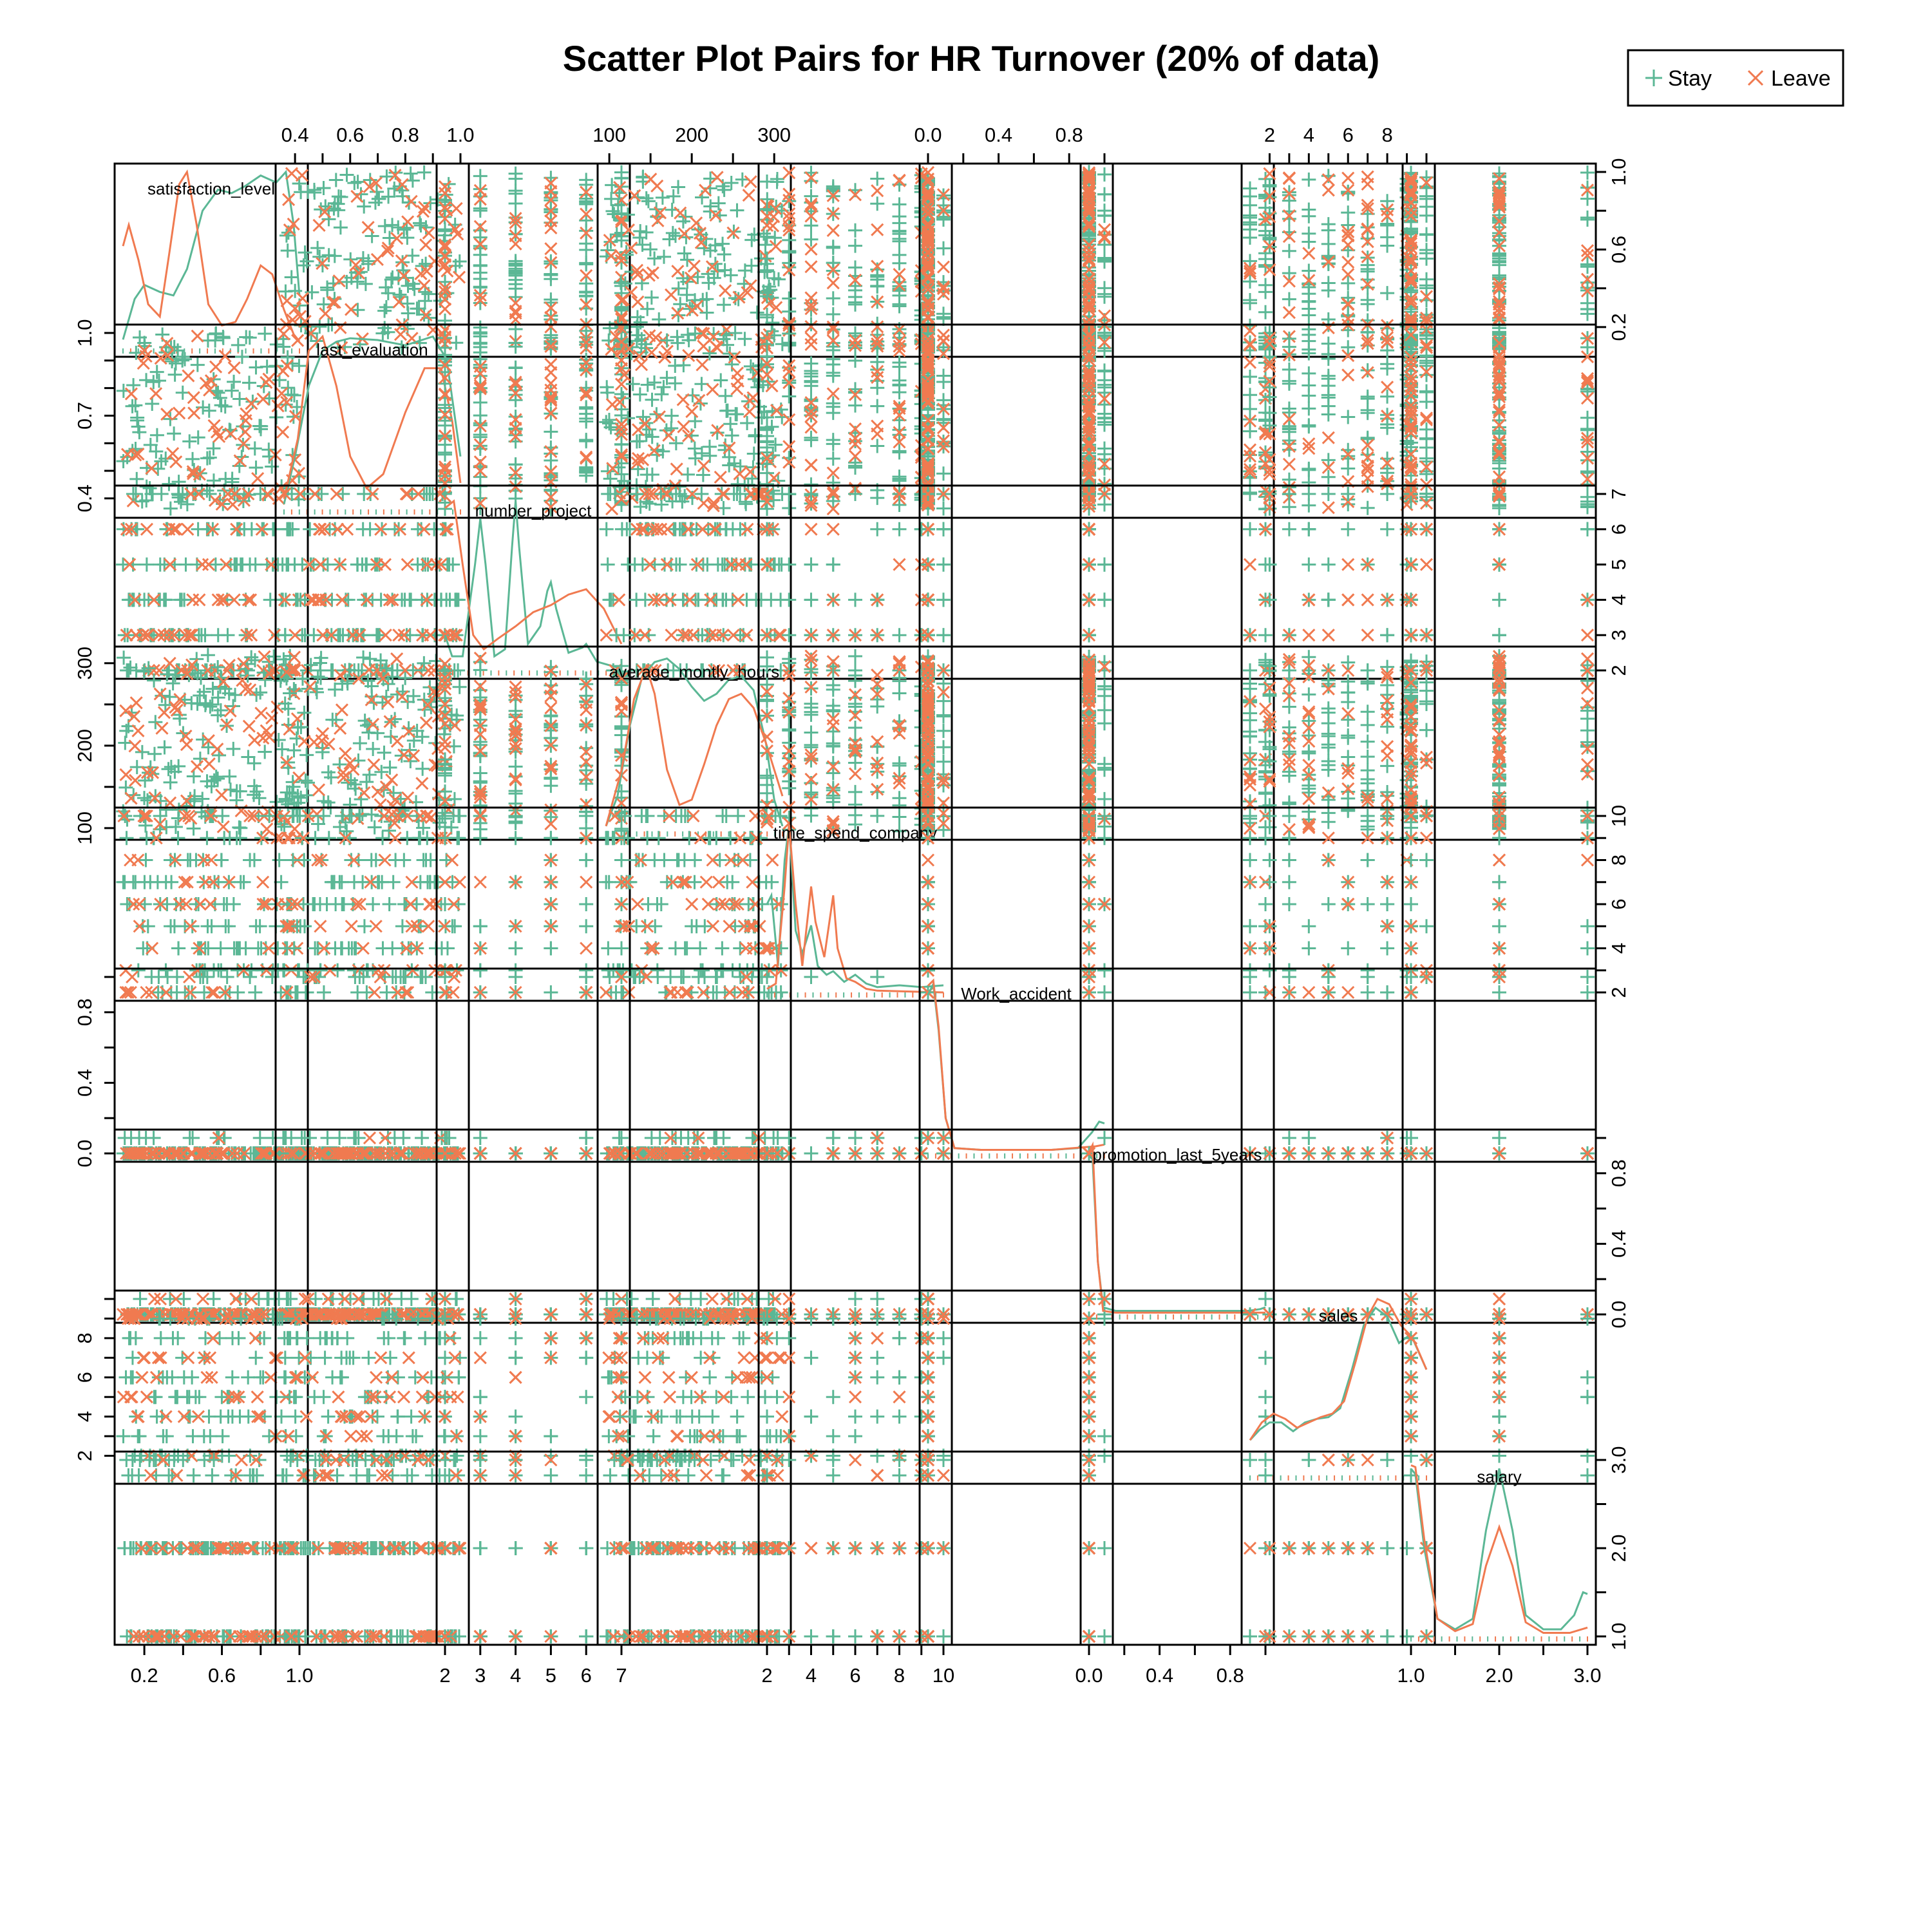 The height and width of the screenshot is (1932, 1932). I want to click on density-line-stay, so click(533, 585).